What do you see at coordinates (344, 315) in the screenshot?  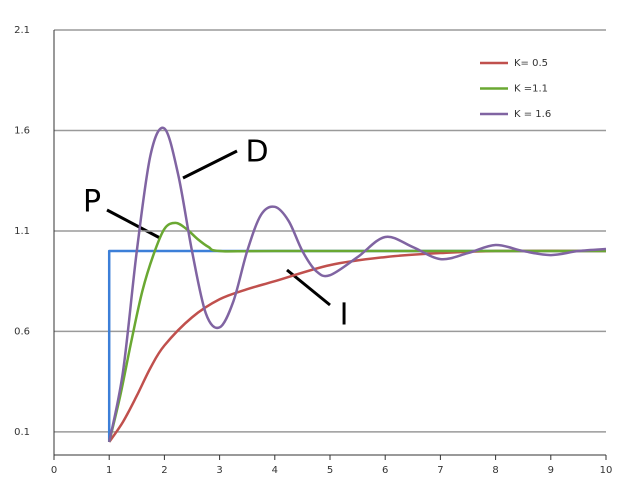 I see `annotation: I` at bounding box center [344, 315].